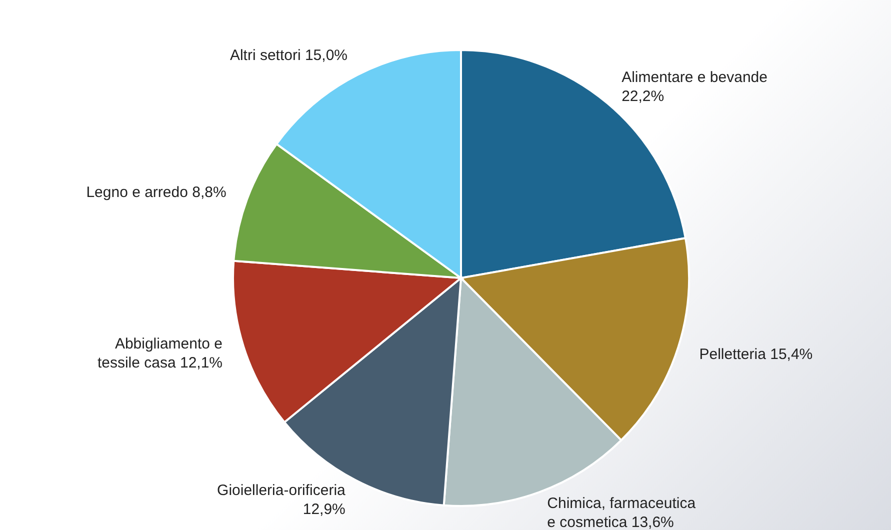 This screenshot has height=530, width=891. I want to click on slice-label: Chimica, farmaceutica e cosmetica 13,6%, so click(621, 512).